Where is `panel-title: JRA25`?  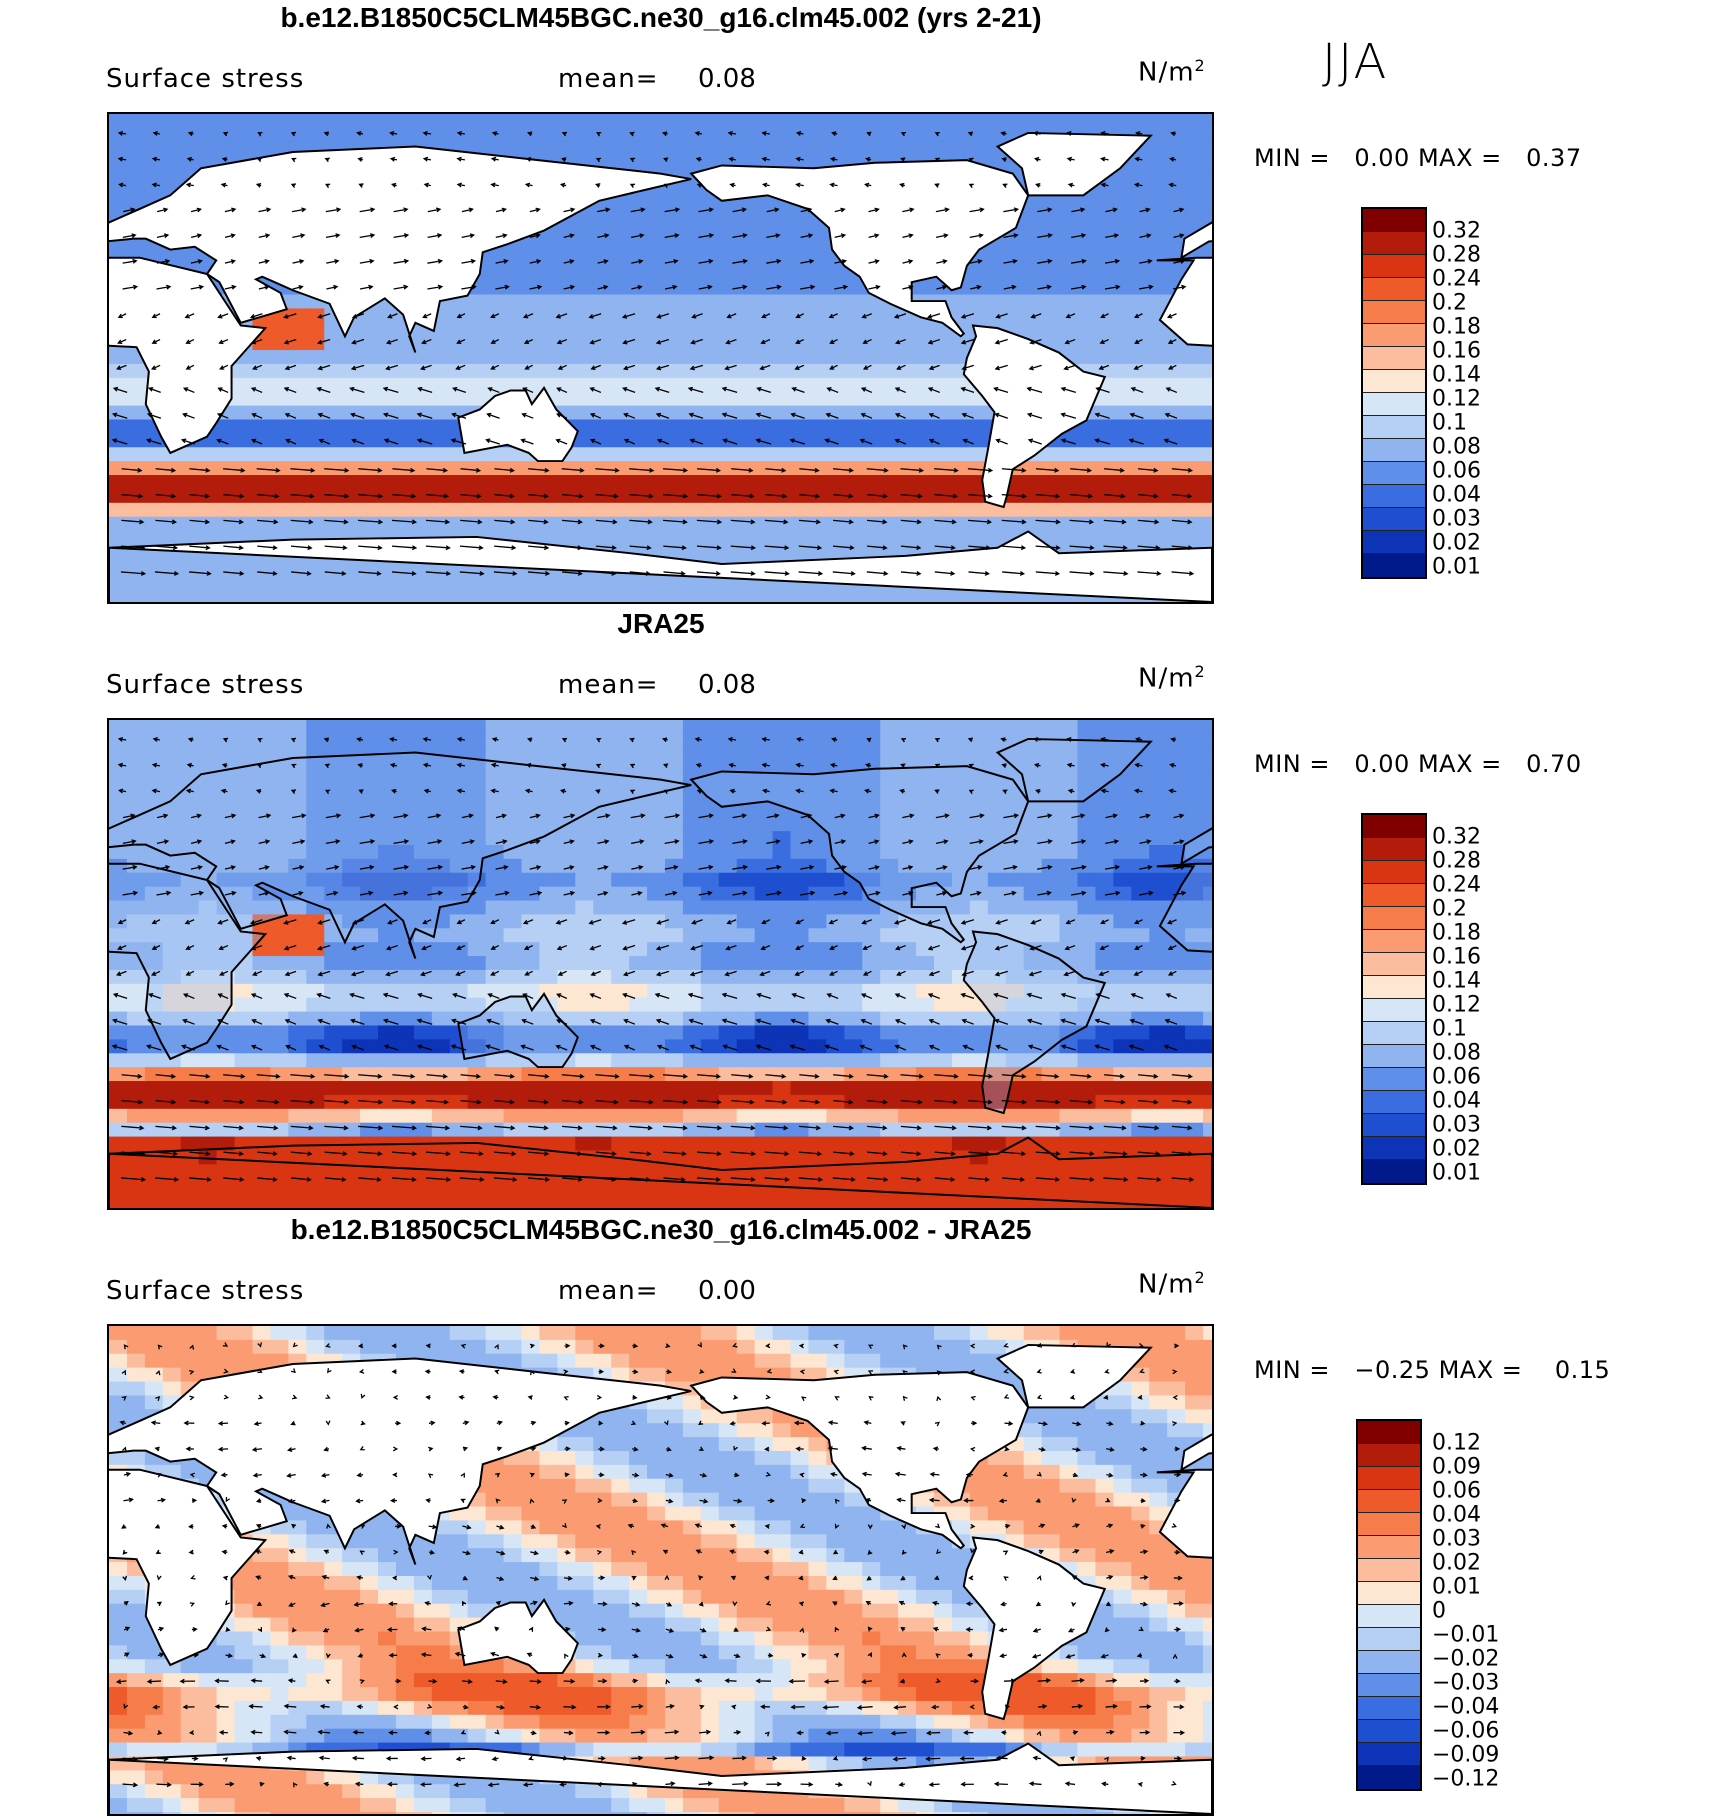 panel-title: JRA25 is located at coordinates (661, 623).